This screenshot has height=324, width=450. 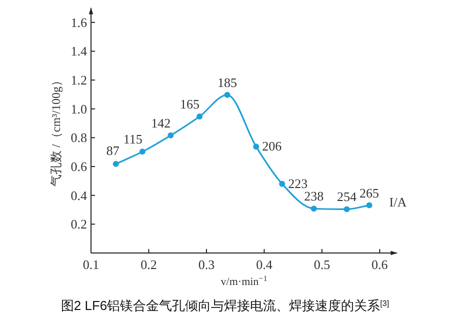 I want to click on y-tick-label: 0.8, so click(x=78, y=138).